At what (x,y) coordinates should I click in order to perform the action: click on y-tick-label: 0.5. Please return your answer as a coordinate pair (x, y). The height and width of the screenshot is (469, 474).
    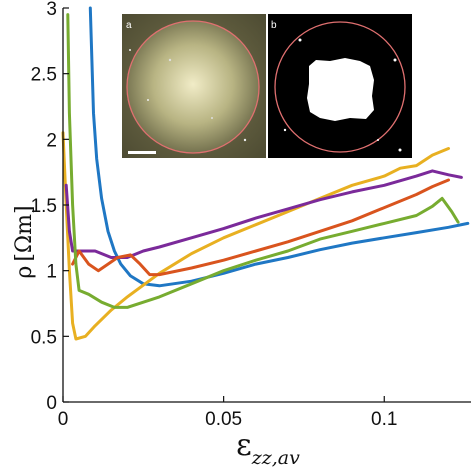
    Looking at the image, I should click on (44, 337).